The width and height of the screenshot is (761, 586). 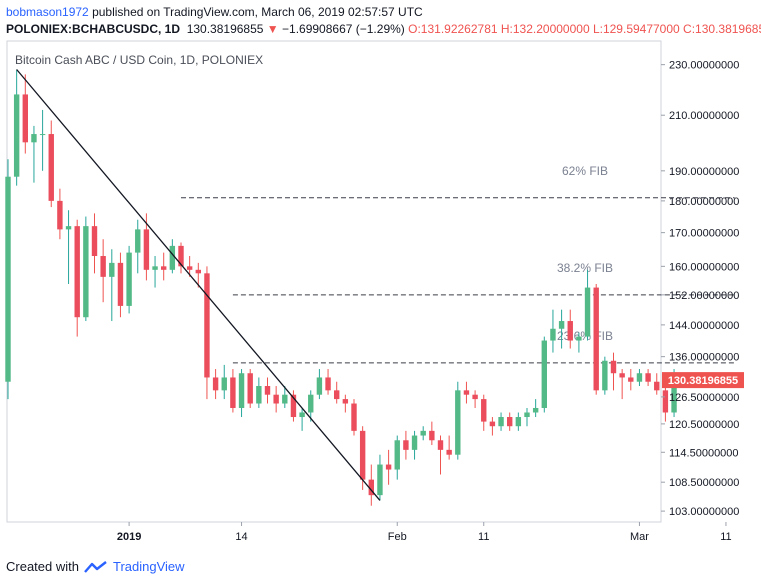 What do you see at coordinates (129, 537) in the screenshot?
I see `x-tick-label-0: 2019` at bounding box center [129, 537].